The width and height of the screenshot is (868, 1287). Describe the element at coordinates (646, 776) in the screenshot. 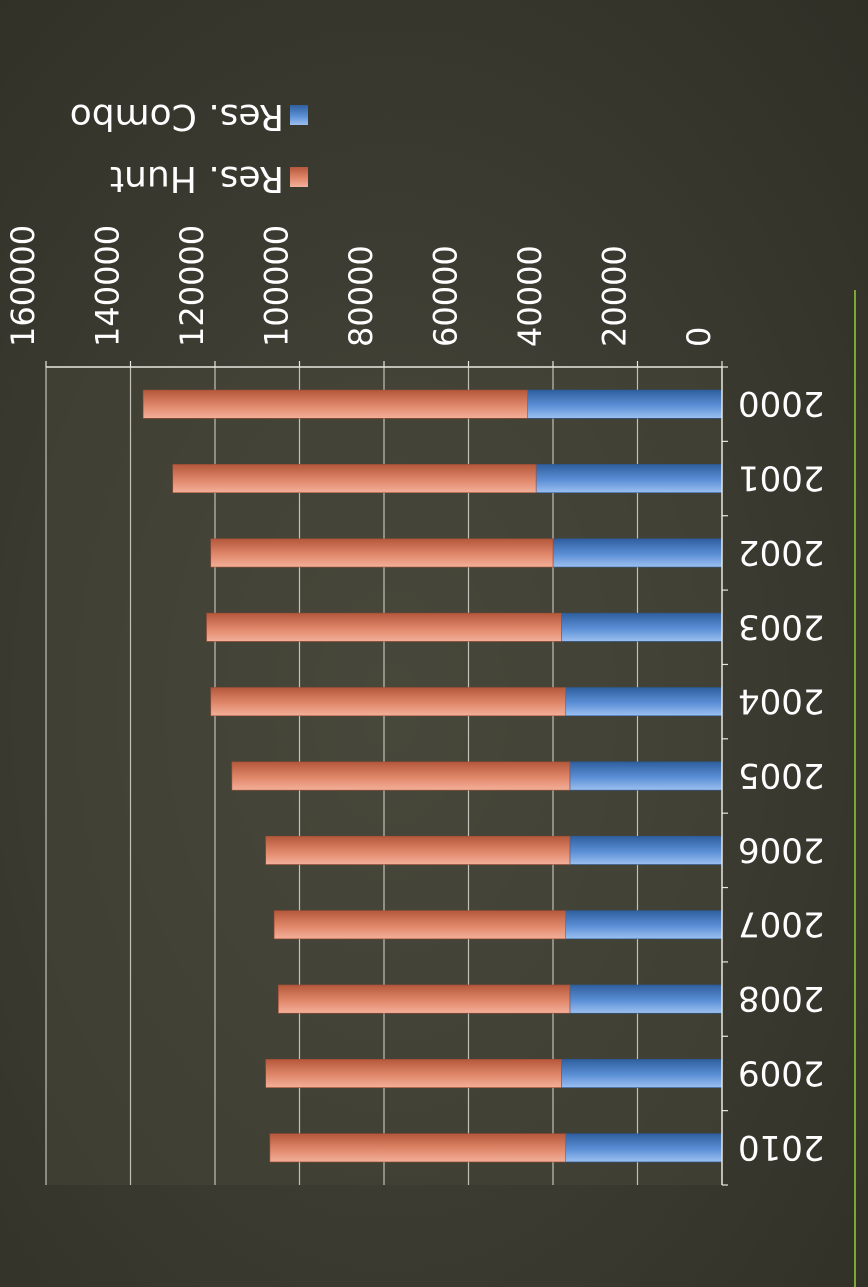

I see `bar-res-combo-2005` at that location.